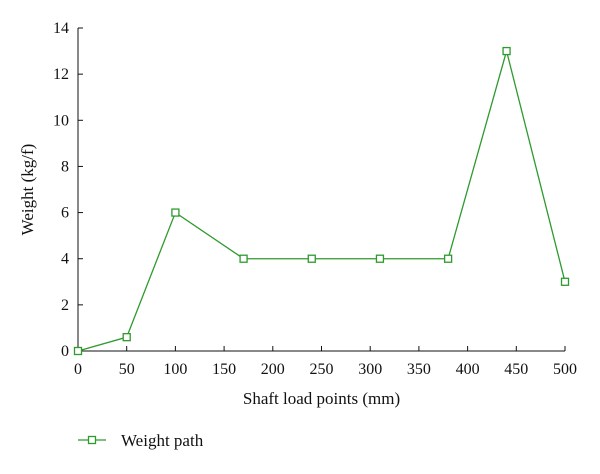  I want to click on y-tick-label: 6, so click(65, 213).